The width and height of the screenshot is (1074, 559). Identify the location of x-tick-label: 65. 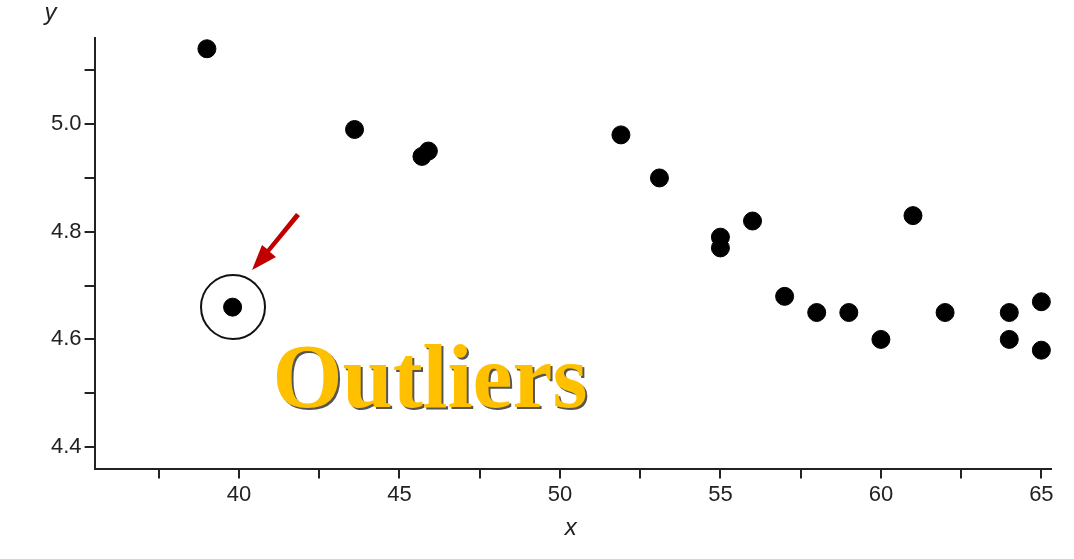
(1041, 493).